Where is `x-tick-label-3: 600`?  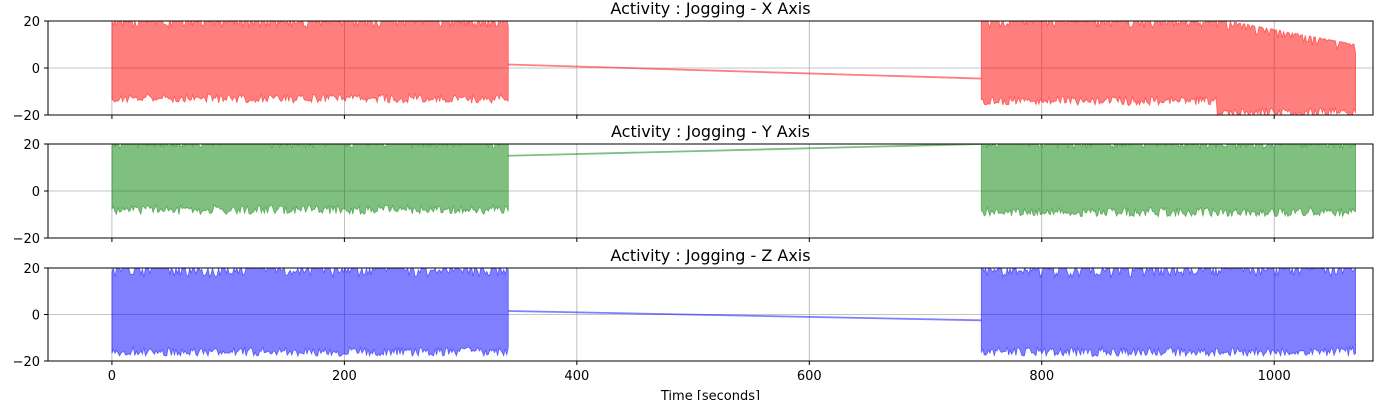 x-tick-label-3: 600 is located at coordinates (809, 376).